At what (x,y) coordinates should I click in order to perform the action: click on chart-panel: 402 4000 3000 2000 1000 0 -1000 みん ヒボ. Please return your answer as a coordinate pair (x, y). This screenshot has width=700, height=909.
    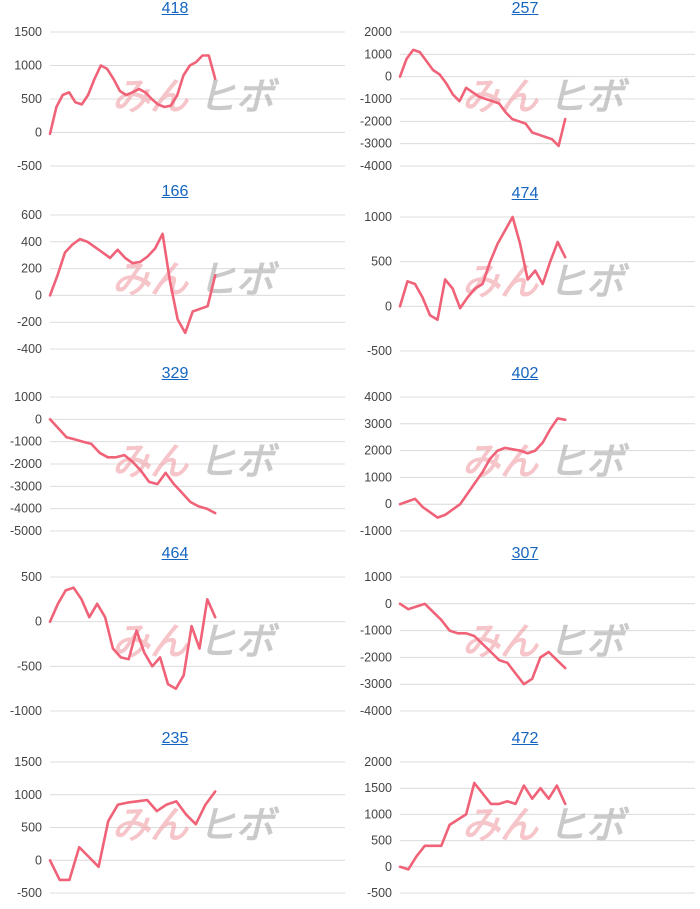
    Looking at the image, I should click on (525, 456).